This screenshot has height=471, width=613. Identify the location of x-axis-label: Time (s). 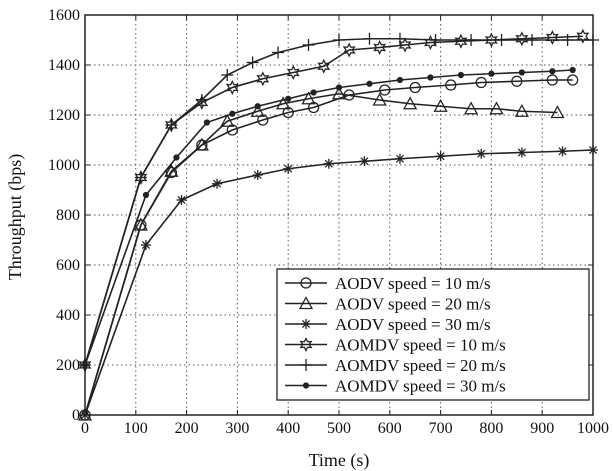
(339, 460).